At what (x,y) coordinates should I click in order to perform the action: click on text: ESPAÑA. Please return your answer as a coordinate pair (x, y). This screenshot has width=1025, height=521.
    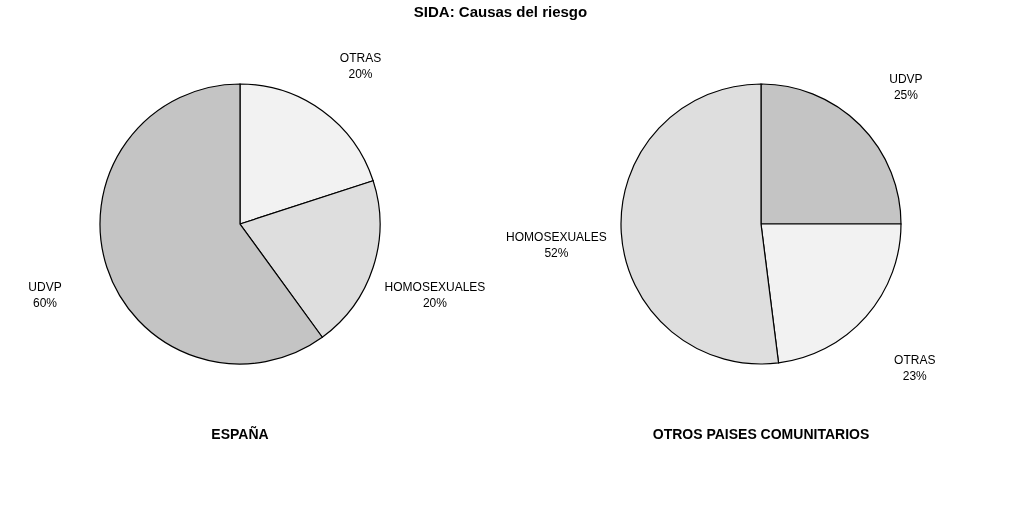
    Looking at the image, I should click on (240, 433).